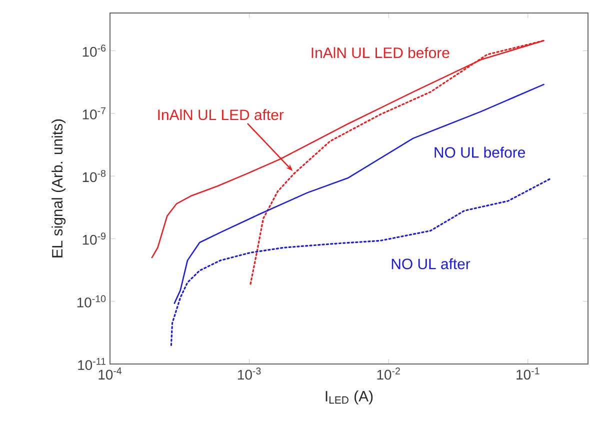 This screenshot has height=443, width=590. I want to click on y-tick-label: 10$^{-7}$, so click(94, 113).